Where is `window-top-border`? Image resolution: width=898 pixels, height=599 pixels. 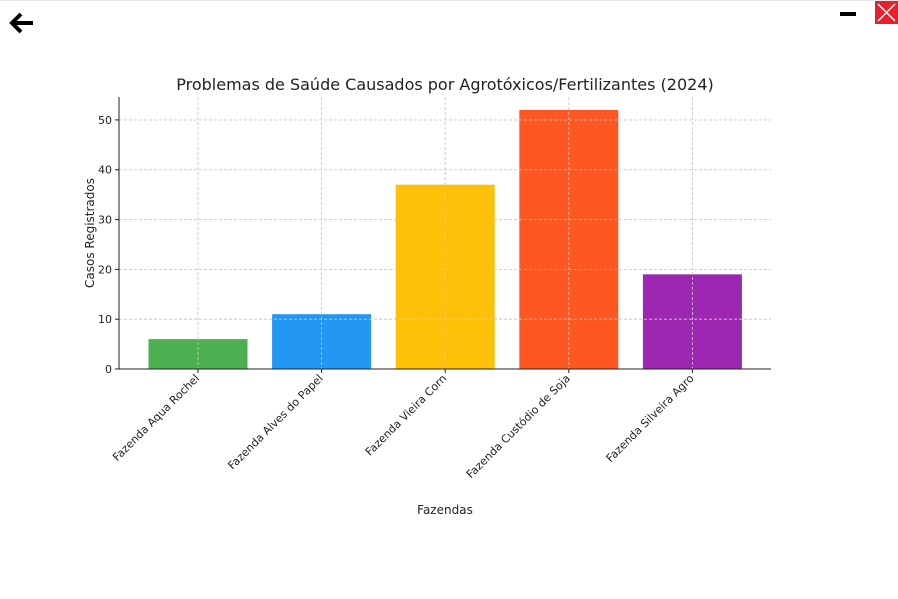 window-top-border is located at coordinates (449, 0).